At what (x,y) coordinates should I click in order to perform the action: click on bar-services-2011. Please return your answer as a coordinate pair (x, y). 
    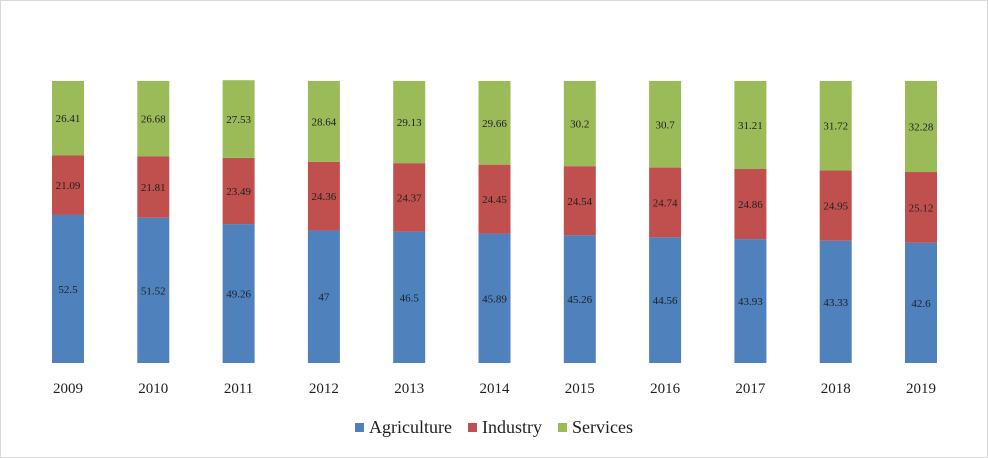
    Looking at the image, I should click on (238, 119).